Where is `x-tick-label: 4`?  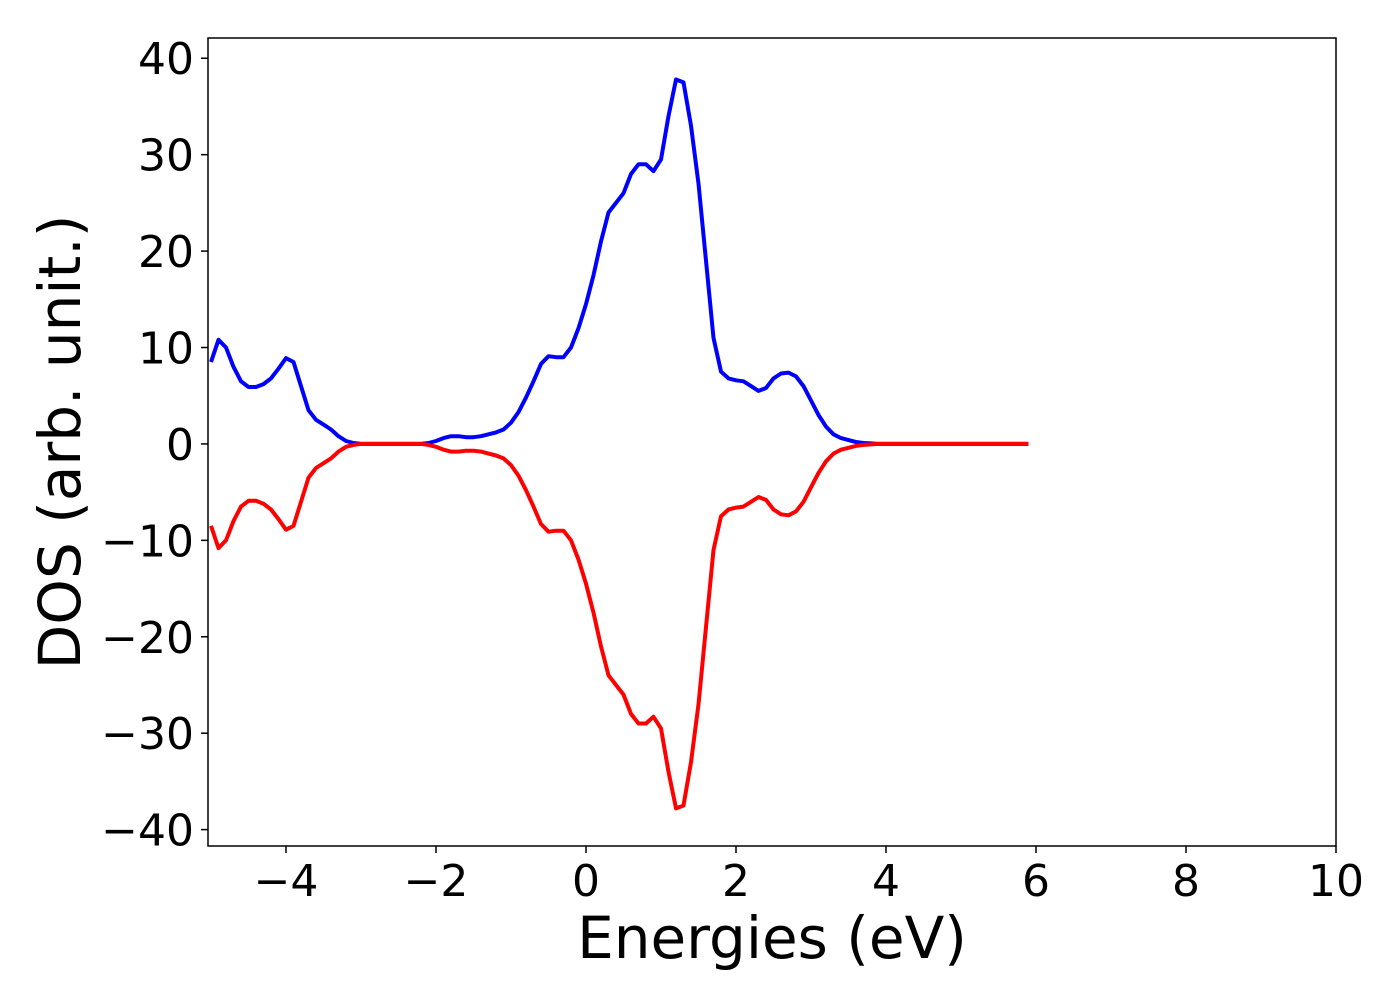 x-tick-label: 4 is located at coordinates (886, 881).